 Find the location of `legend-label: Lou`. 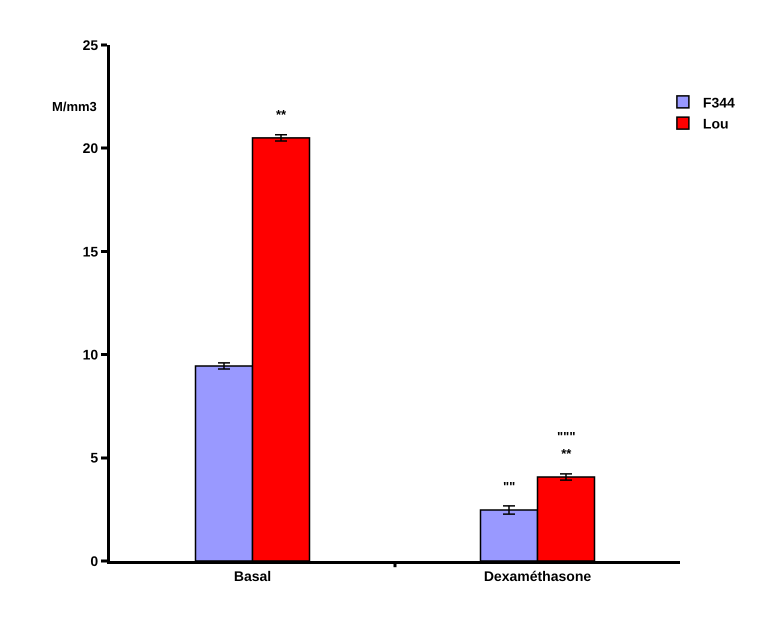

legend-label: Lou is located at coordinates (715, 124).